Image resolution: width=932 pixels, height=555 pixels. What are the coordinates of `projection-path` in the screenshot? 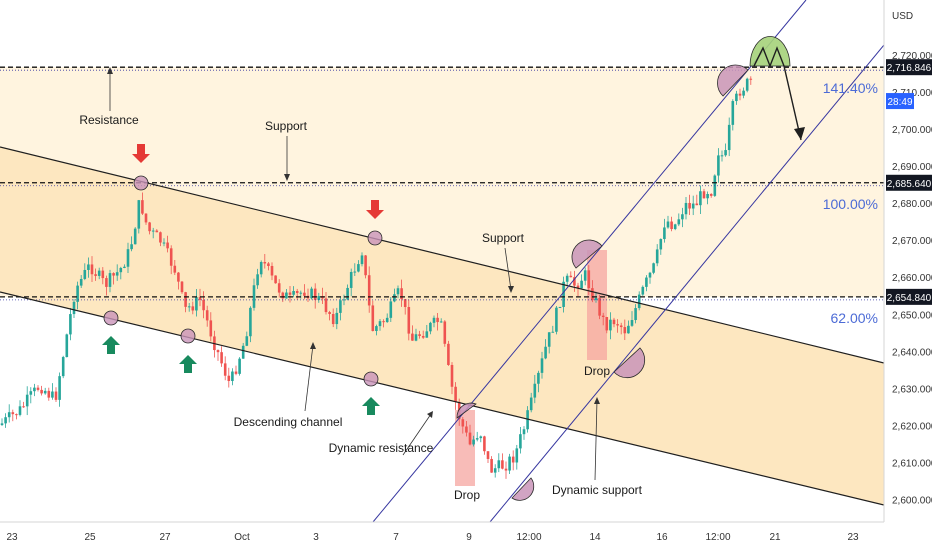 It's located at (777, 93).